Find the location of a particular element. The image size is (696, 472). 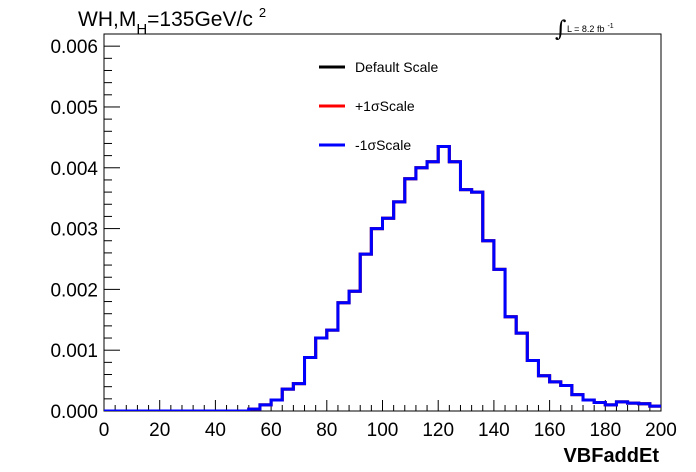

y-axis: 0.000 0.001 0.002 0.003 0.004 0.005 0.006 is located at coordinates (85, 230).